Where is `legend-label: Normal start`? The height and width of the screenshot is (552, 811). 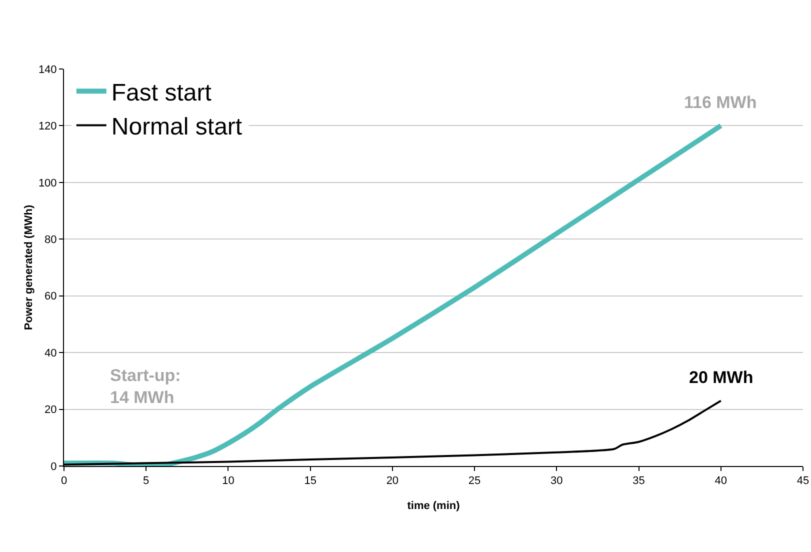 legend-label: Normal start is located at coordinates (176, 127).